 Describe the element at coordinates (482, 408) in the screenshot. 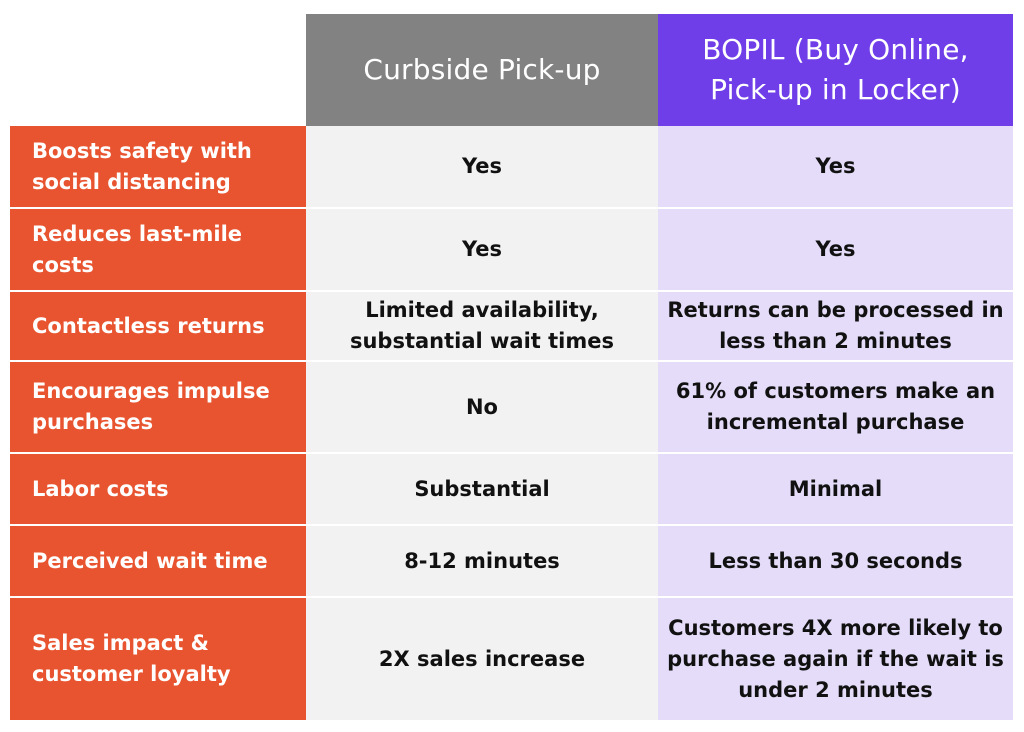

I see `curbside-value-impulse: No` at that location.